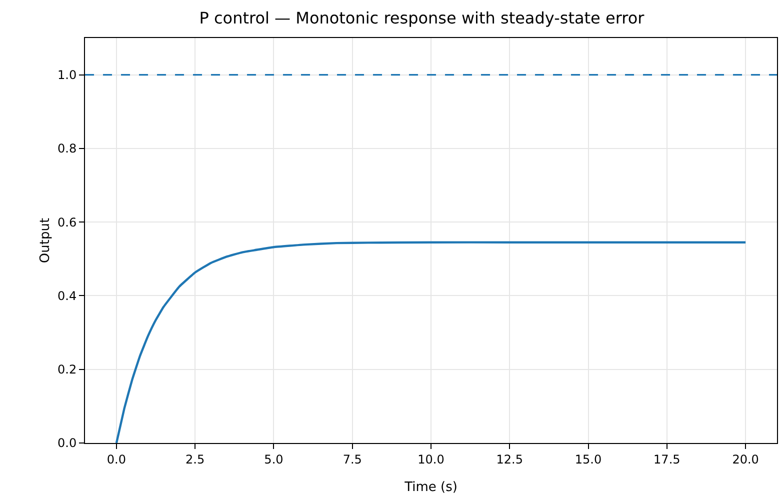 Image resolution: width=781 pixels, height=495 pixels. I want to click on x-tick-label: 20.0, so click(745, 459).